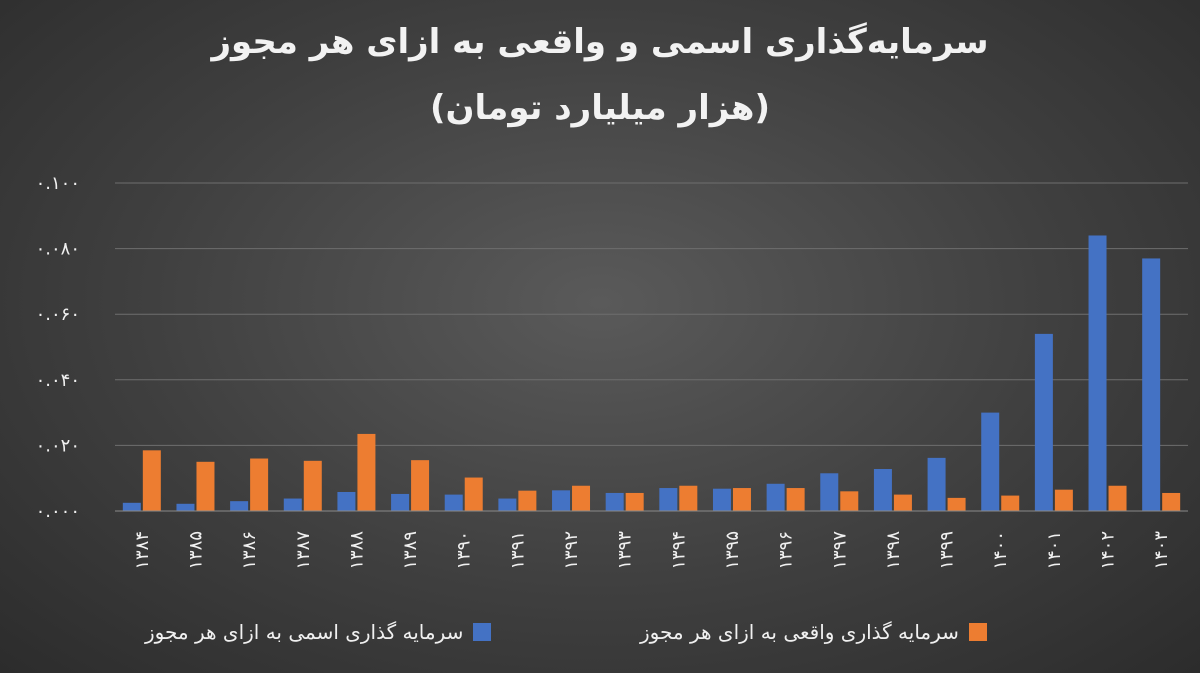 The width and height of the screenshot is (1200, 673). What do you see at coordinates (142, 550) in the screenshot?
I see `x-tick-label: ۱۳۸۴` at bounding box center [142, 550].